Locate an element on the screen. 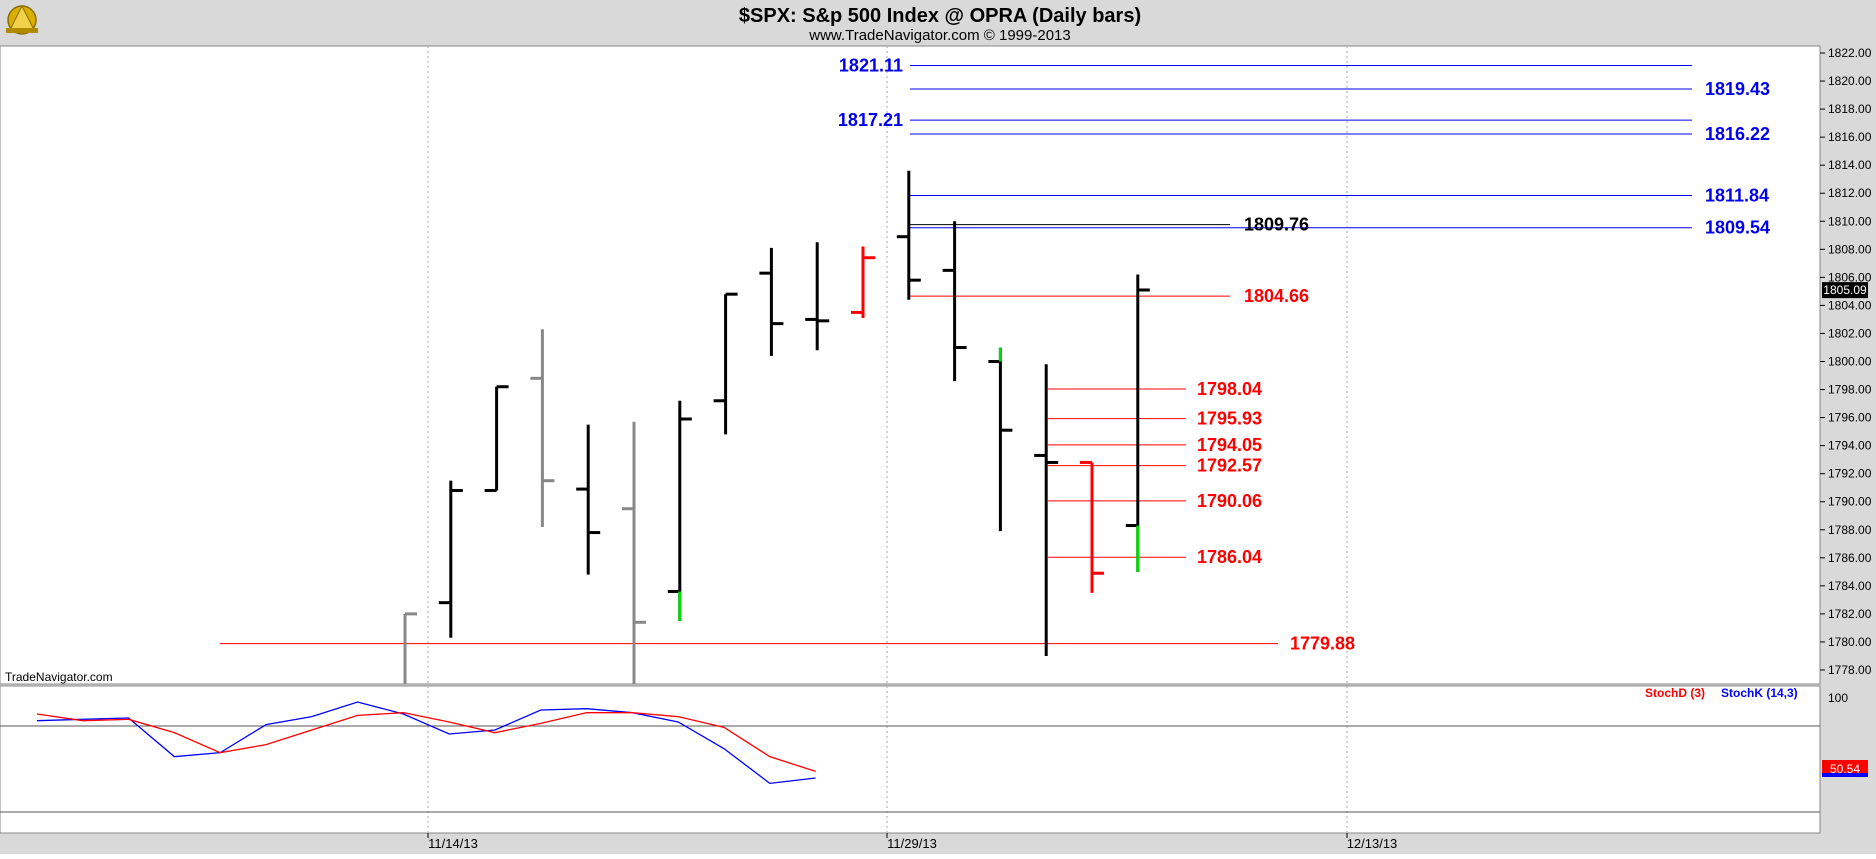 The height and width of the screenshot is (859, 1876). last-price-badge: 1805.09 is located at coordinates (1845, 290).